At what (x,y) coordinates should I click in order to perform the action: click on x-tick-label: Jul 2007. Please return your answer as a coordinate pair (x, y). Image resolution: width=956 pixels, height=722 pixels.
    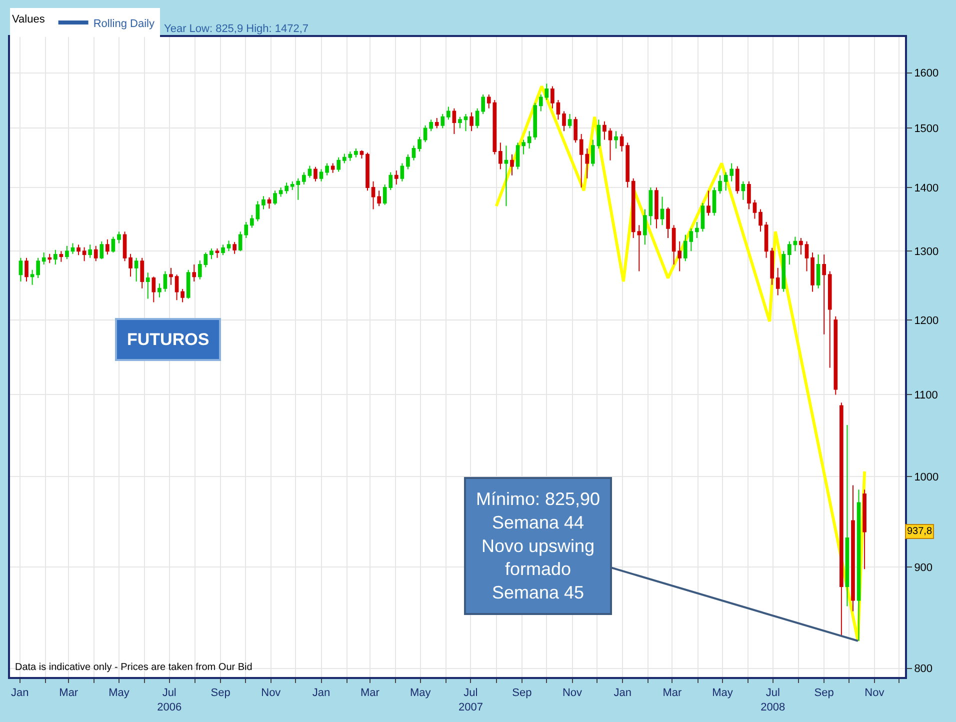
    Looking at the image, I should click on (470, 700).